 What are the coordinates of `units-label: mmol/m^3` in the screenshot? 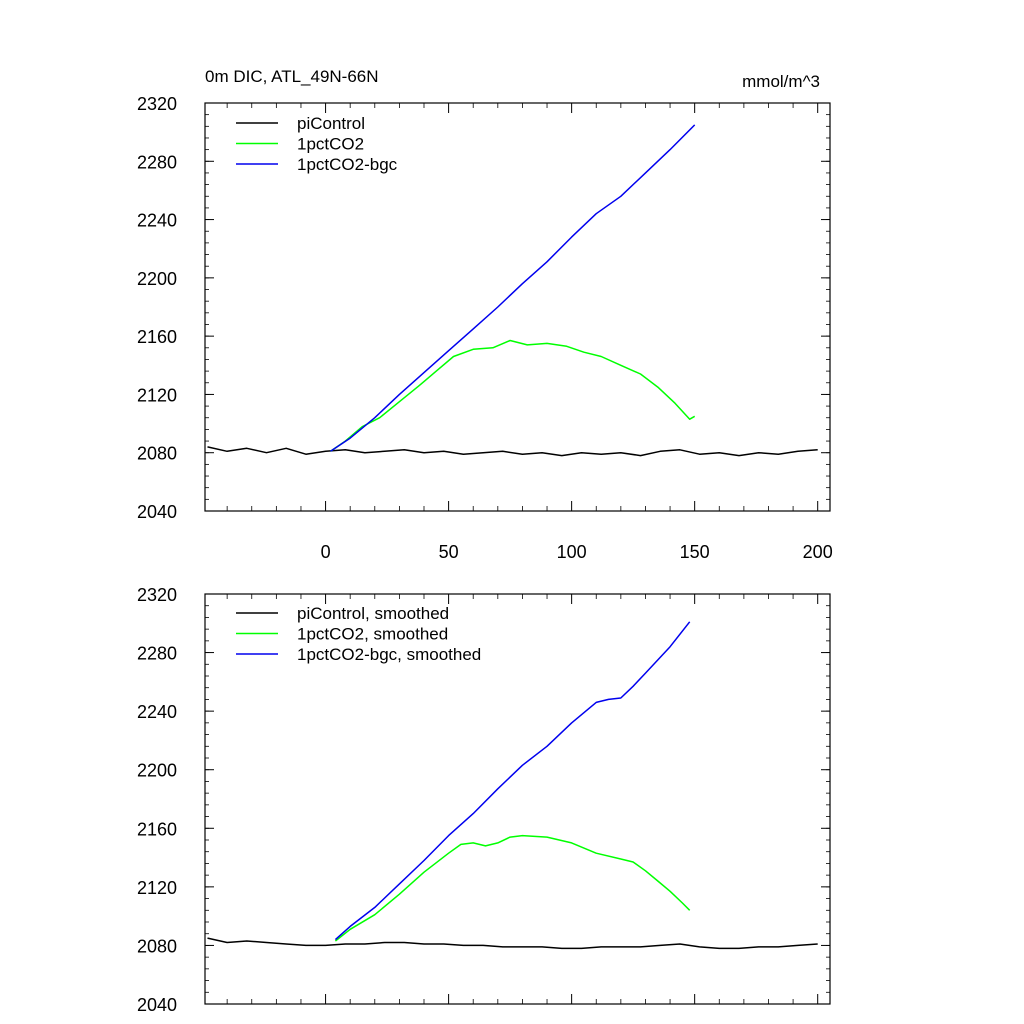 It's located at (781, 81).